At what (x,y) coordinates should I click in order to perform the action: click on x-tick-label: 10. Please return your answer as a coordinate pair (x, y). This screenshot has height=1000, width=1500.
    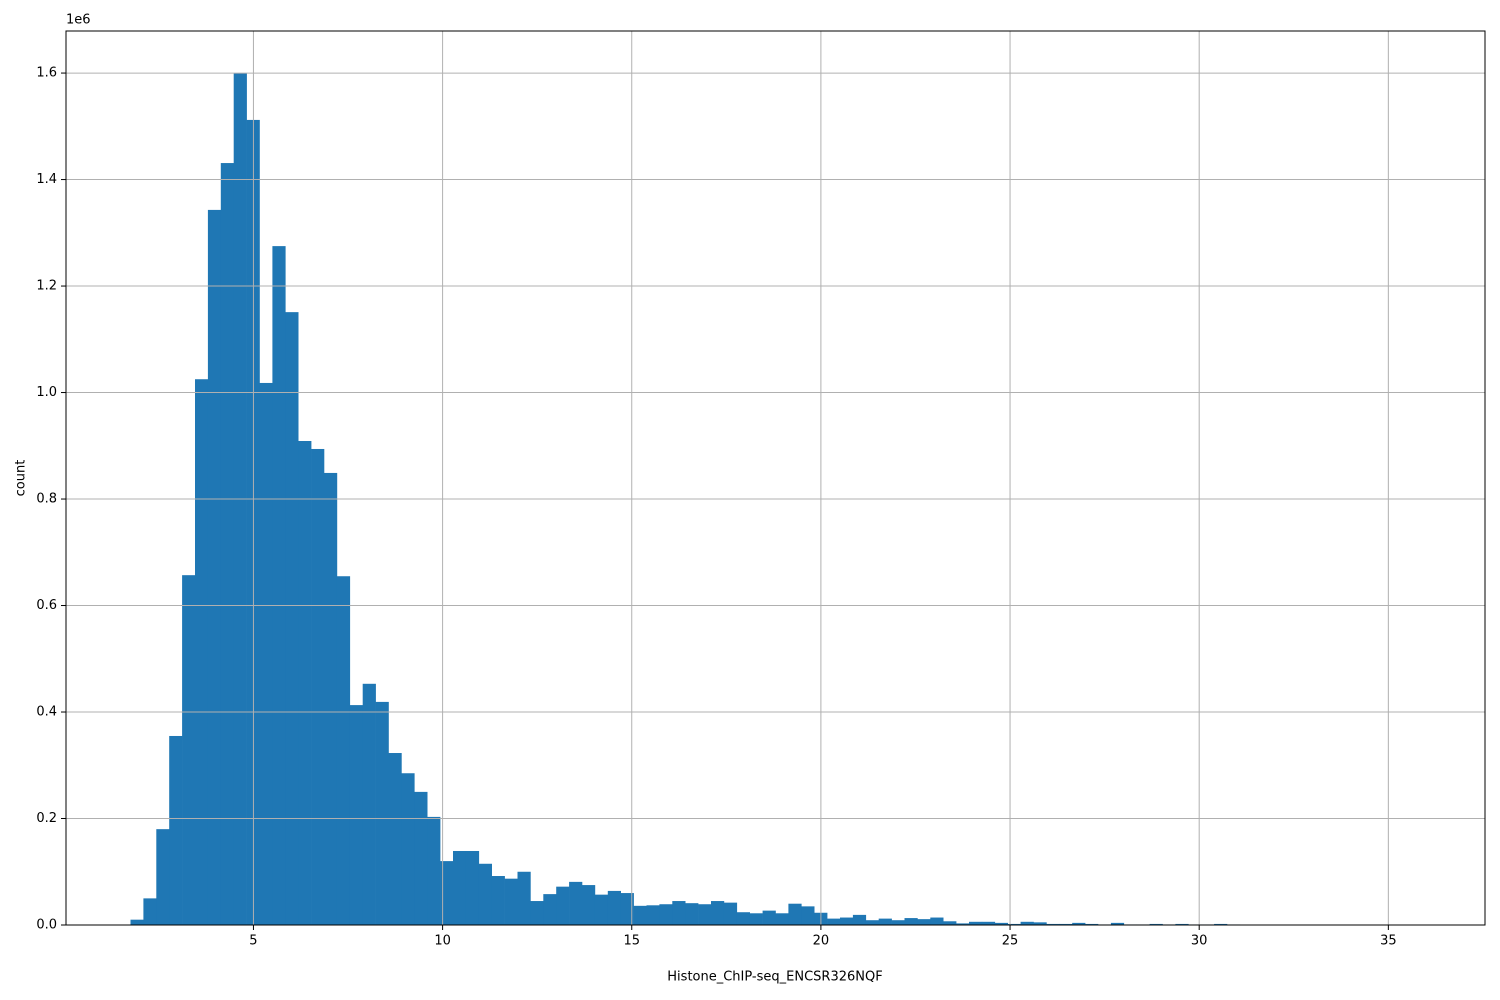
    Looking at the image, I should click on (442, 941).